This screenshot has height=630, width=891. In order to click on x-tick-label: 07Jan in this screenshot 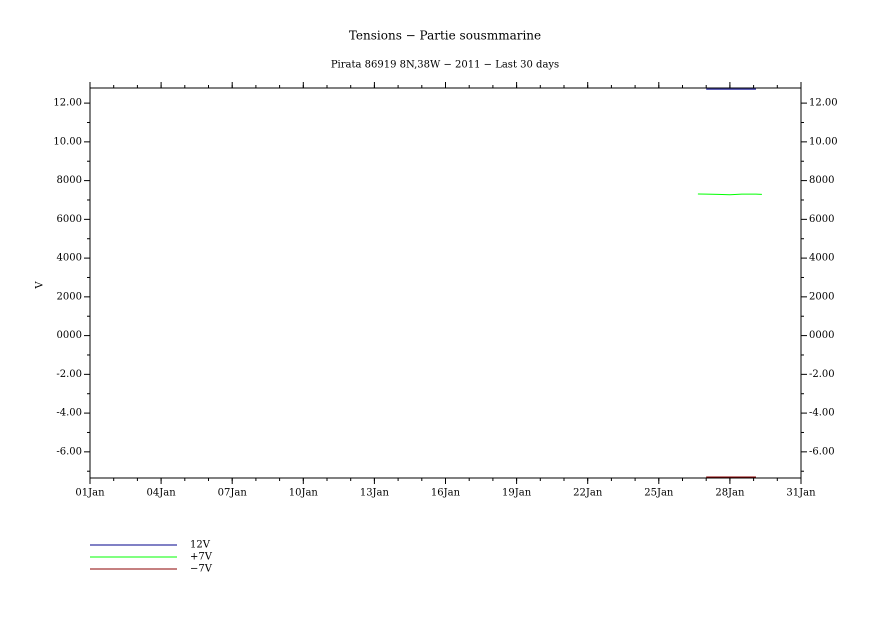, I will do `click(233, 493)`.